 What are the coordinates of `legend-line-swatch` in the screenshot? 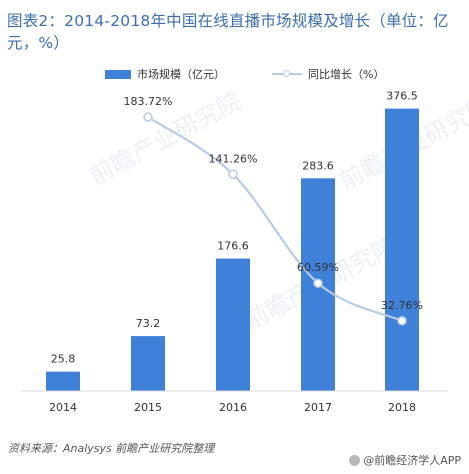 It's located at (287, 74).